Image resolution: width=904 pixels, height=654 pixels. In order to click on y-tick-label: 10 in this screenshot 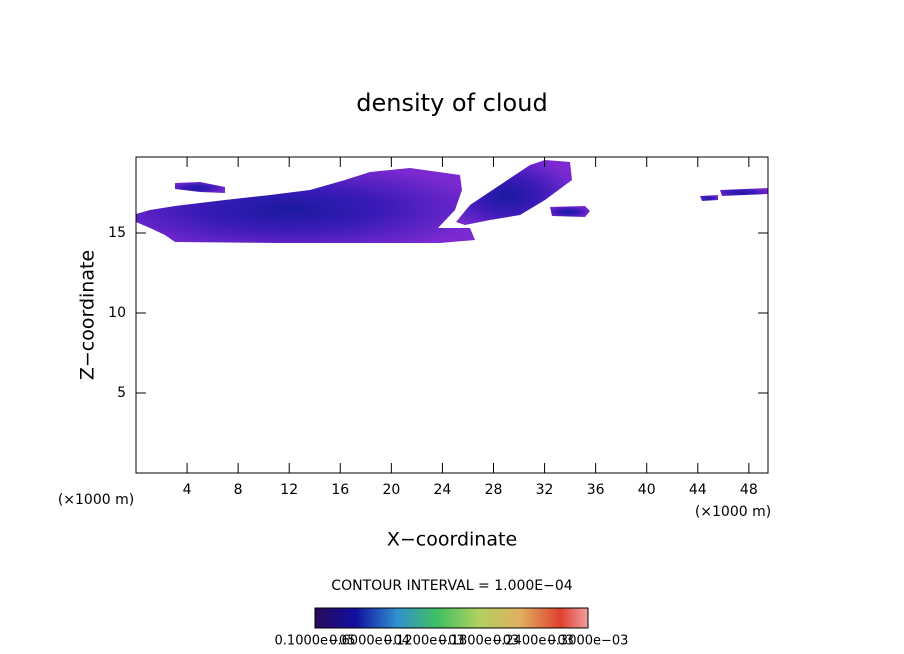, I will do `click(117, 313)`.